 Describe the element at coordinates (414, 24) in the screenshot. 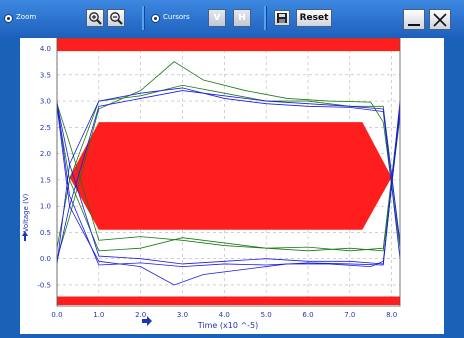

I see `minimize-icon` at that location.